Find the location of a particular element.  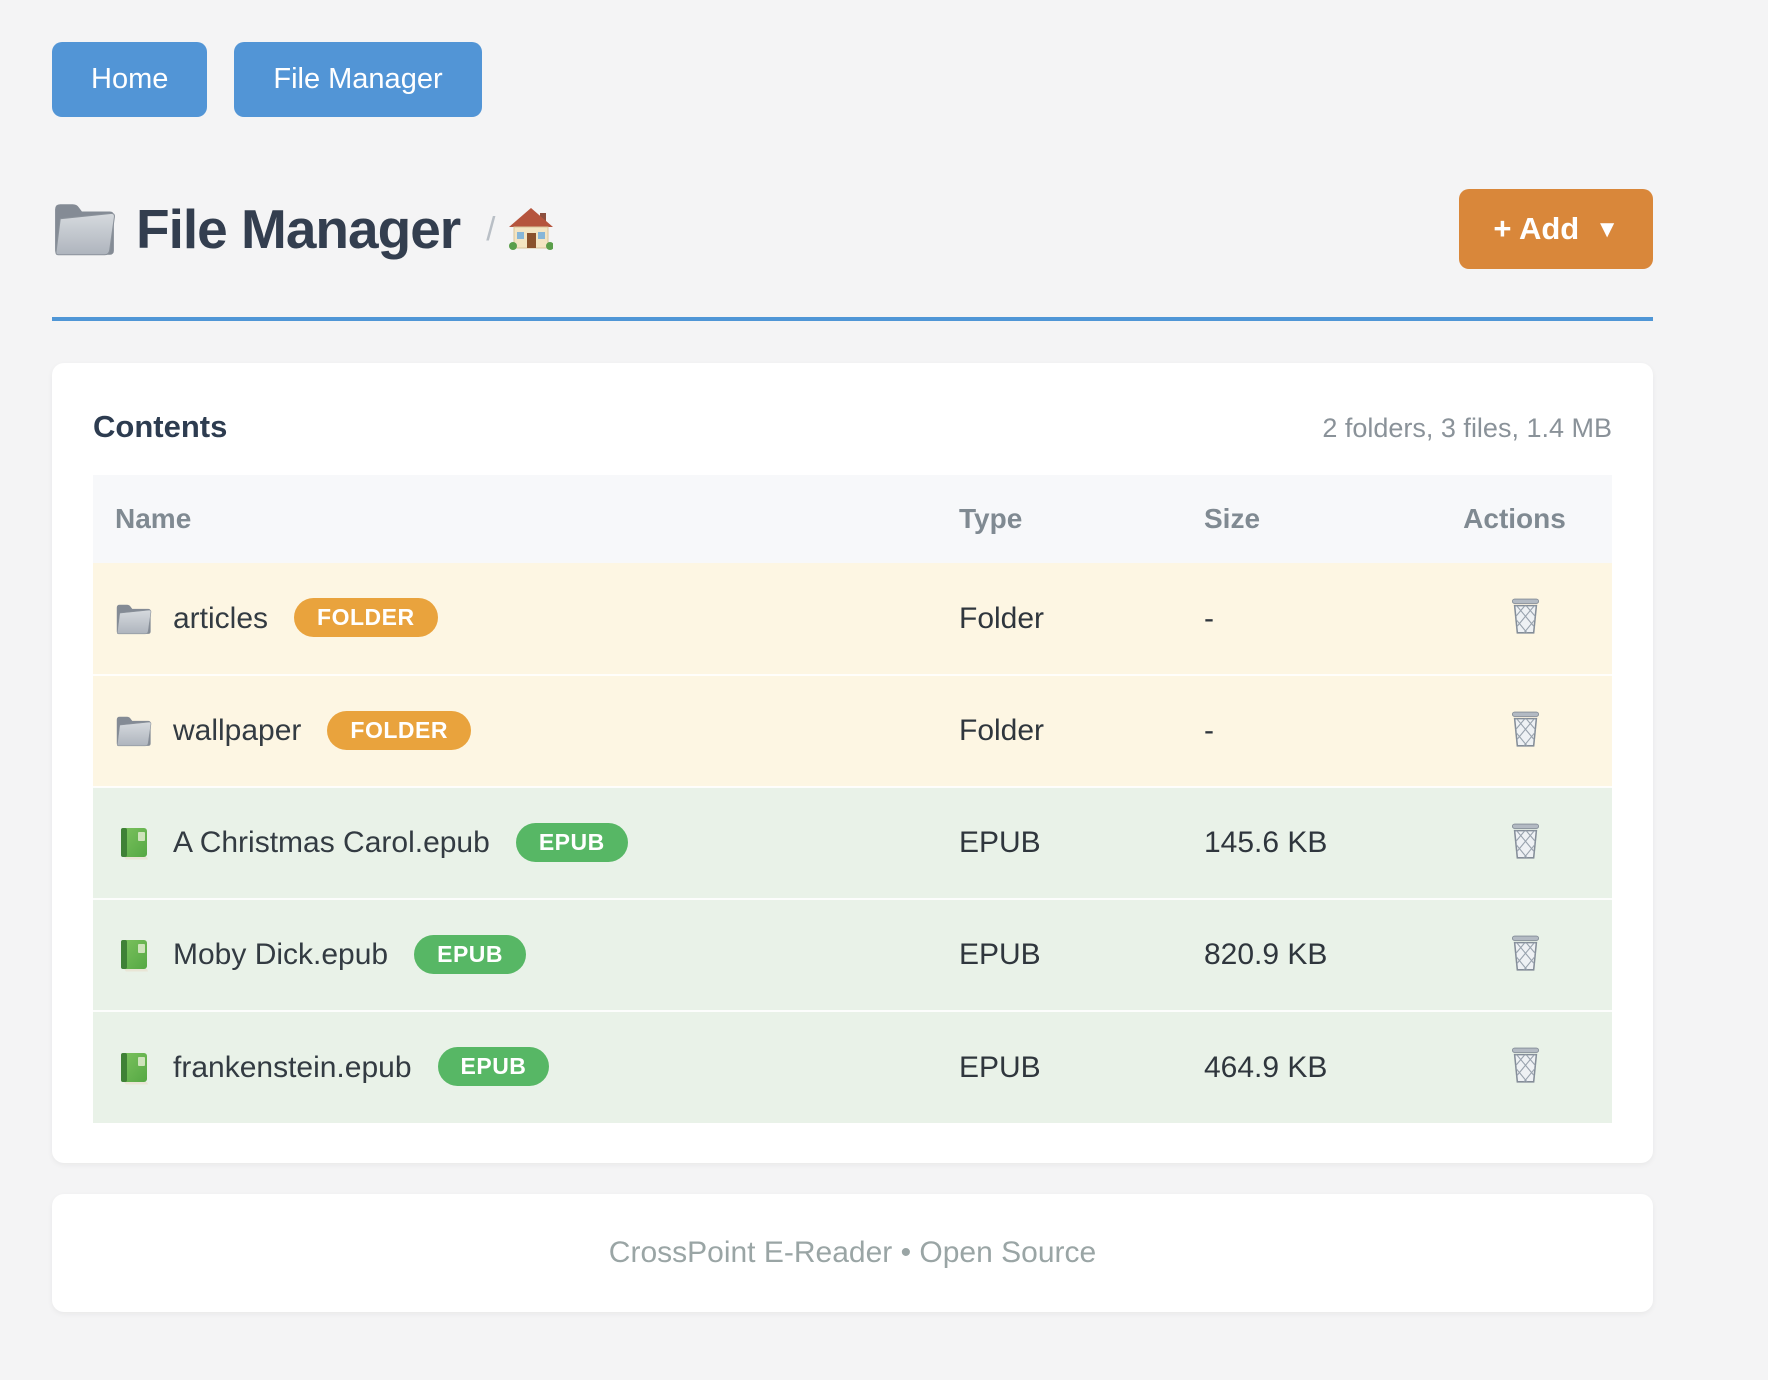

nav-home-button: Home is located at coordinates (130, 79).